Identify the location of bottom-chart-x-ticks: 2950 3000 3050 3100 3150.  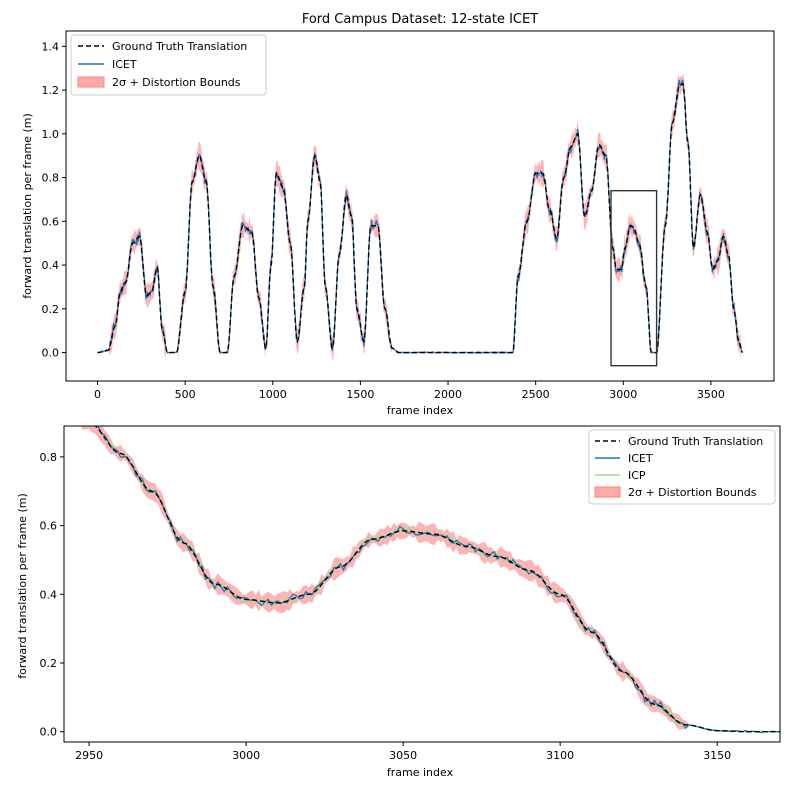
(403, 752).